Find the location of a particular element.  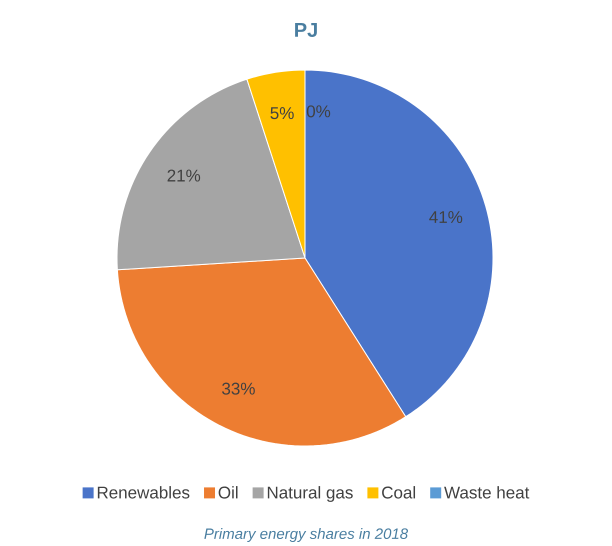

legend-label: Natural gas is located at coordinates (310, 494).